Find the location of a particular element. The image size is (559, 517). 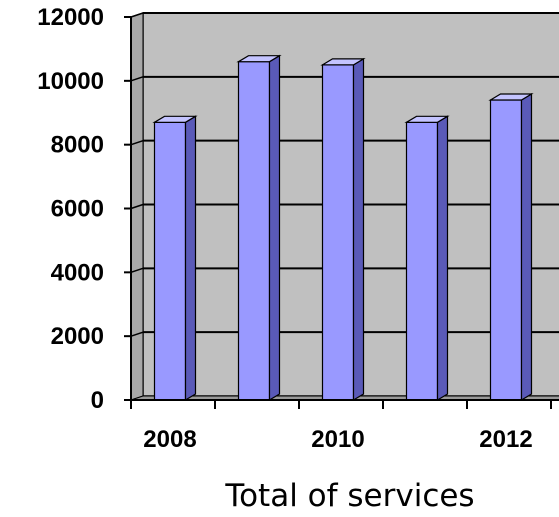

y-tick-label: 4000 is located at coordinates (77, 272).